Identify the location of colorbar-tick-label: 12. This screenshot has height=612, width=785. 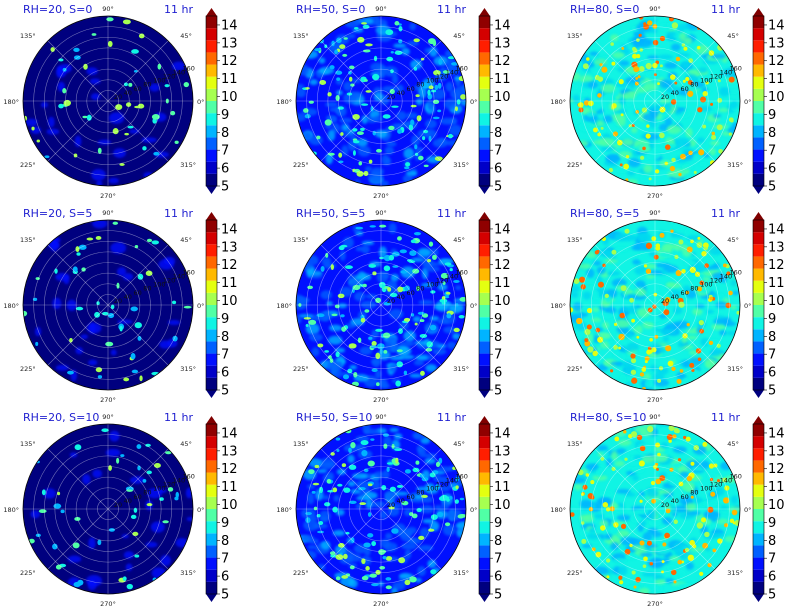
(229, 265).